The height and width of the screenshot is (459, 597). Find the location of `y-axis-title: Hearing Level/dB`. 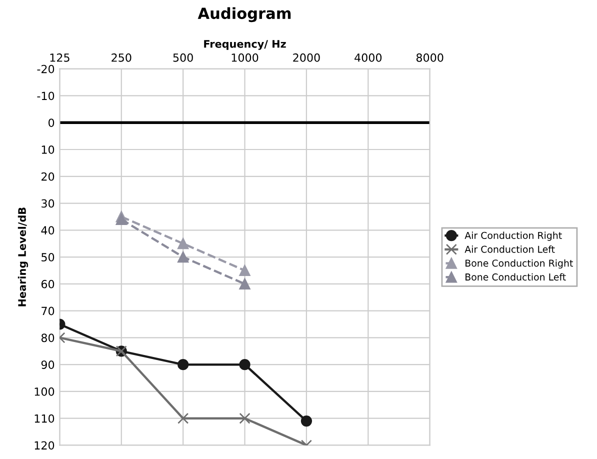

y-axis-title: Hearing Level/dB is located at coordinates (23, 257).